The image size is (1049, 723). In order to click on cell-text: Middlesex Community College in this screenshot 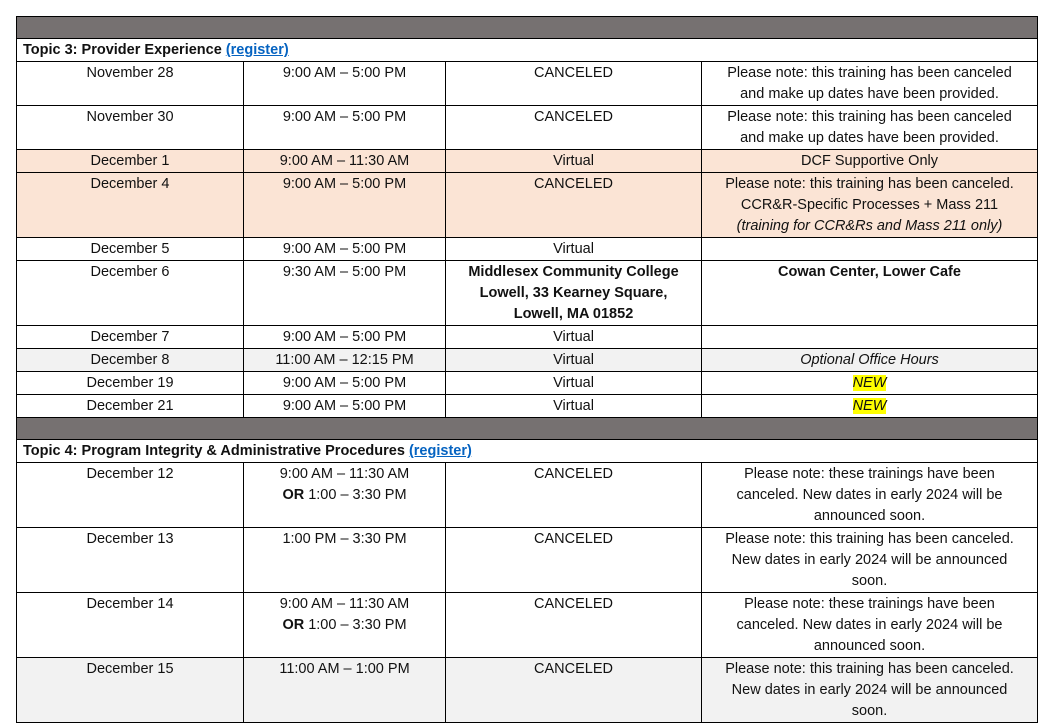, I will do `click(573, 272)`.